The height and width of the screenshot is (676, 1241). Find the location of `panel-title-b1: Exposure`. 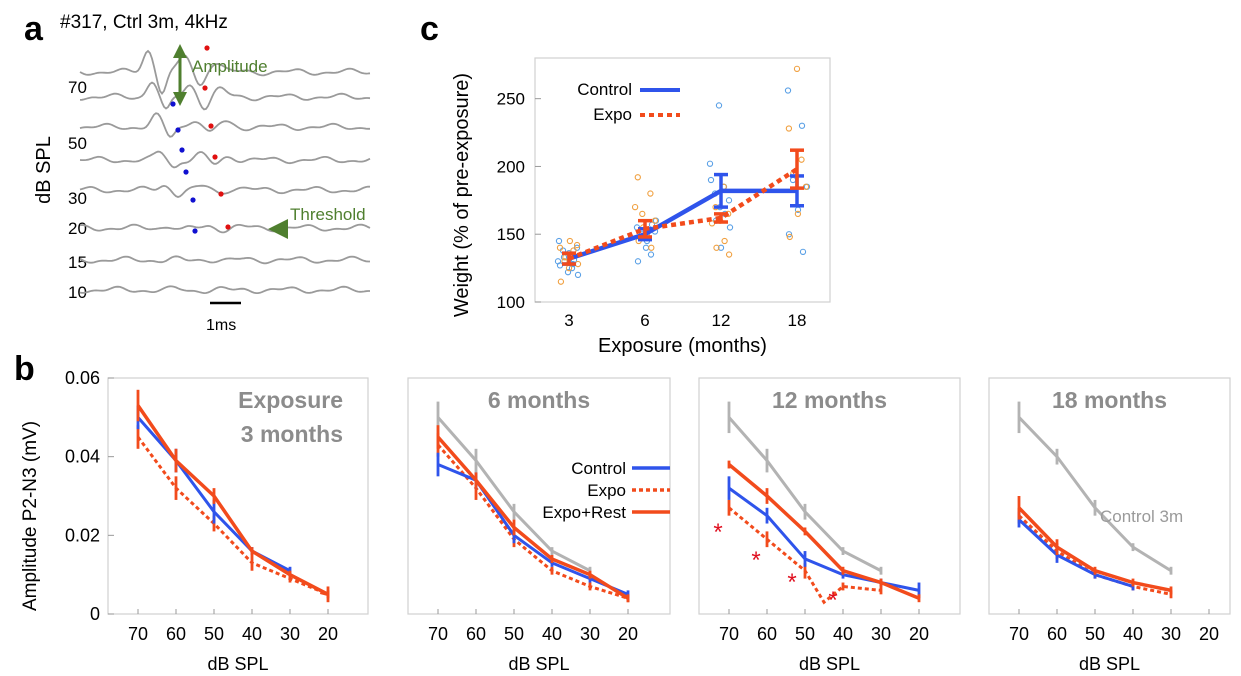

panel-title-b1: Exposure is located at coordinates (290, 400).